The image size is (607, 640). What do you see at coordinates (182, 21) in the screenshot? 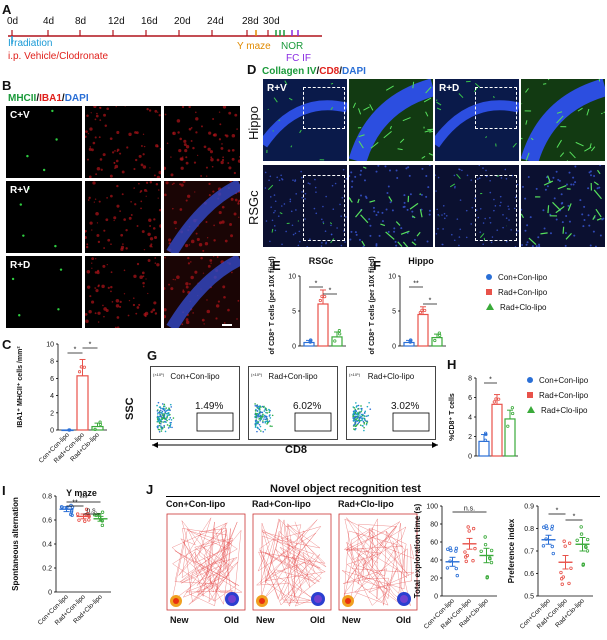
I see `timeline-day-label: 20d` at bounding box center [182, 21].